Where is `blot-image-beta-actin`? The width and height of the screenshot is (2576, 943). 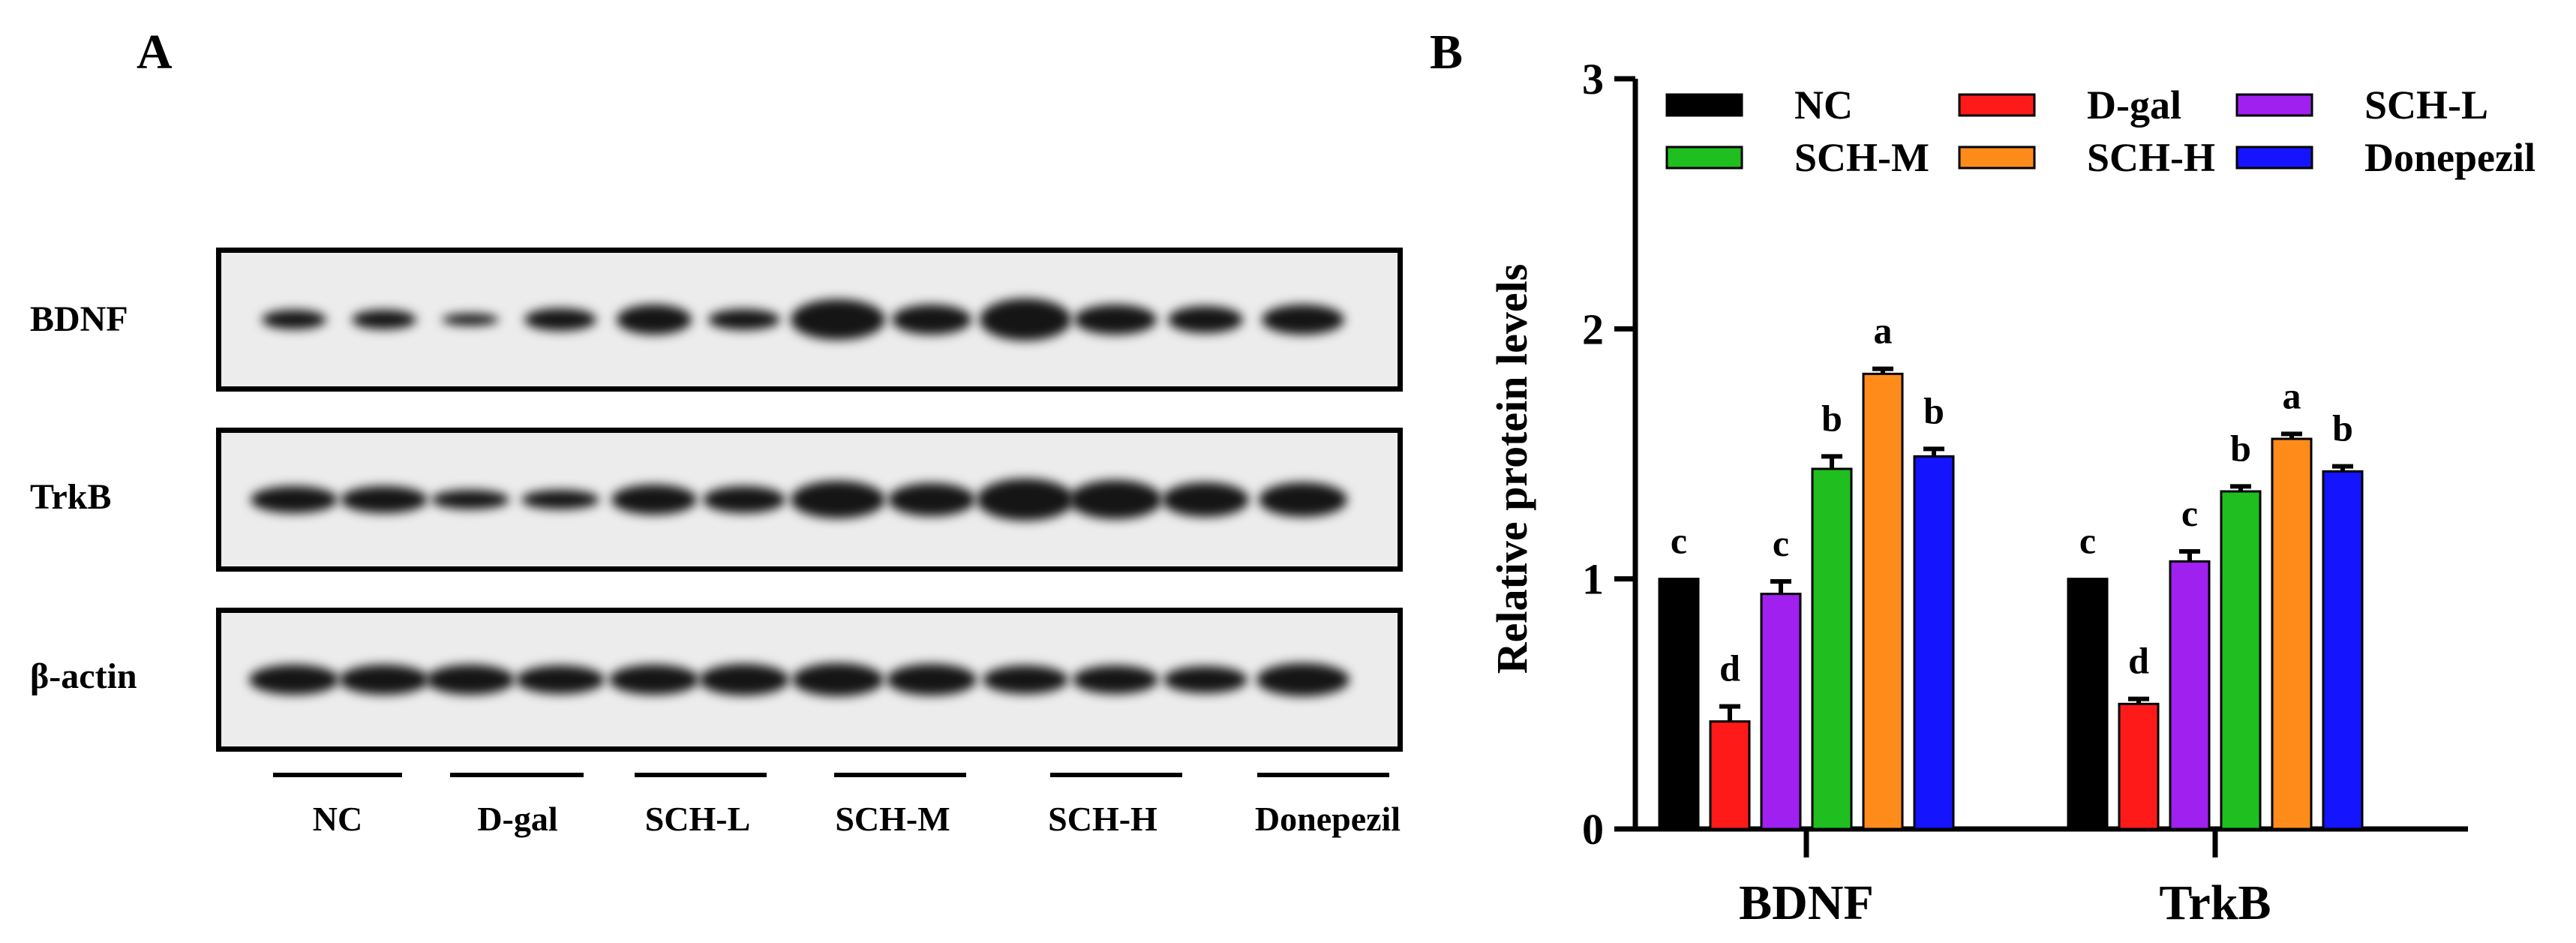
blot-image-beta-actin is located at coordinates (809, 680).